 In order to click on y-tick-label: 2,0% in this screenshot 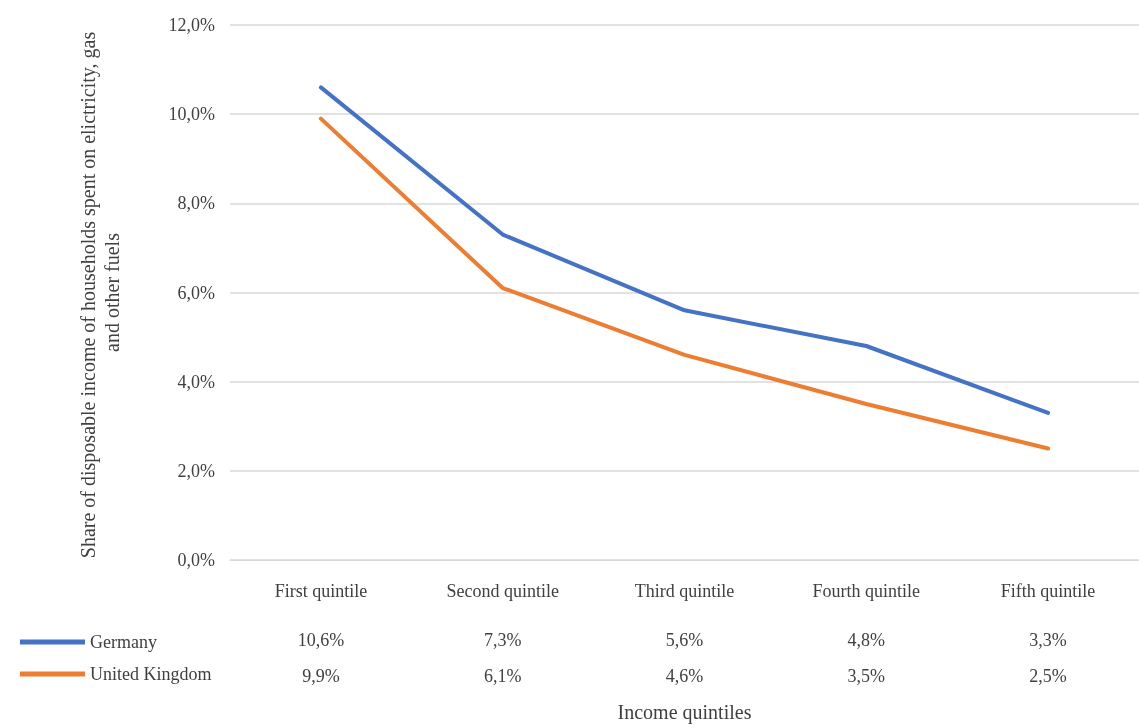, I will do `click(196, 470)`.